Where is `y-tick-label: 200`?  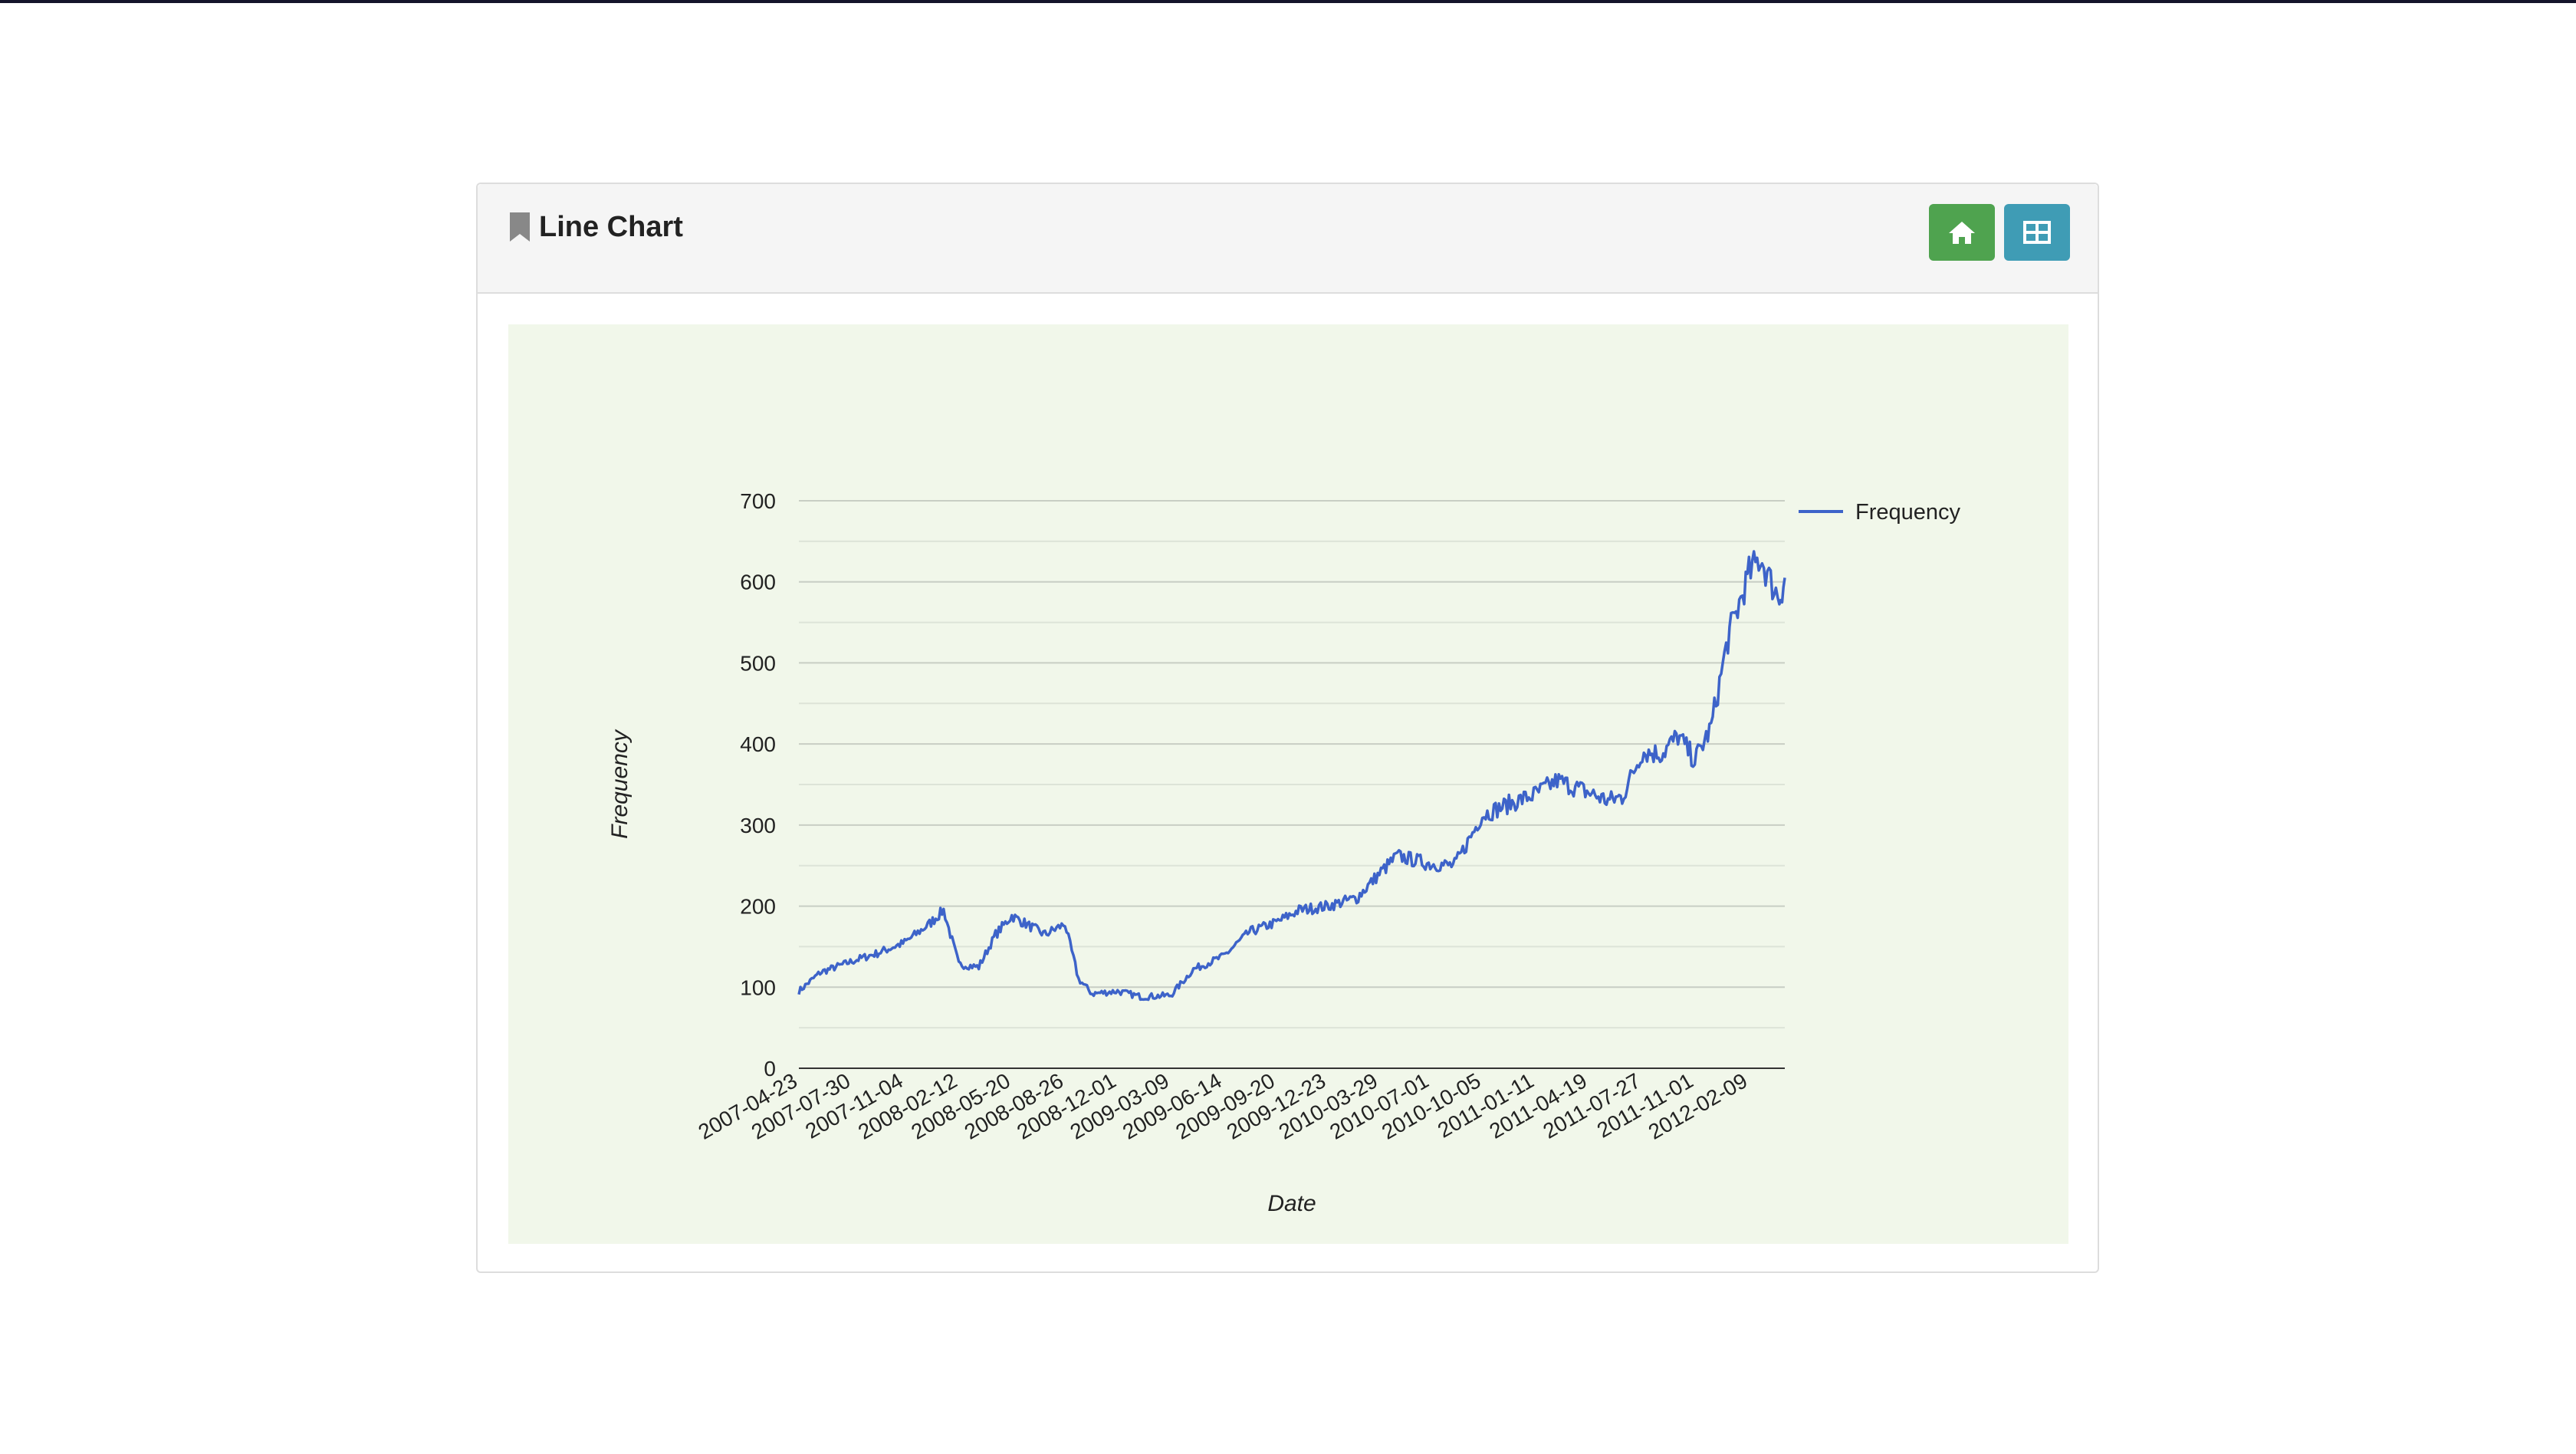
y-tick-label: 200 is located at coordinates (758, 907).